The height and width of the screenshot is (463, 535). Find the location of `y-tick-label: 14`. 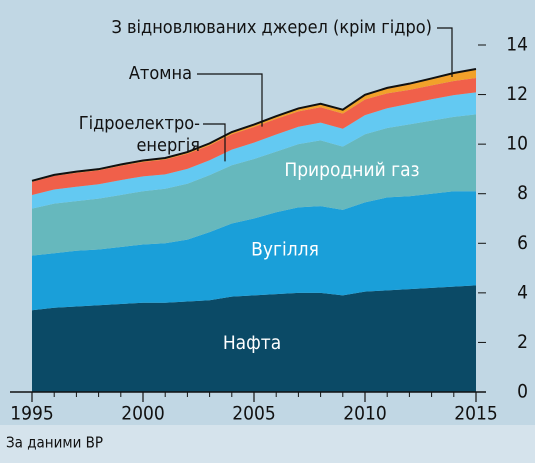

y-tick-label: 14 is located at coordinates (517, 45).